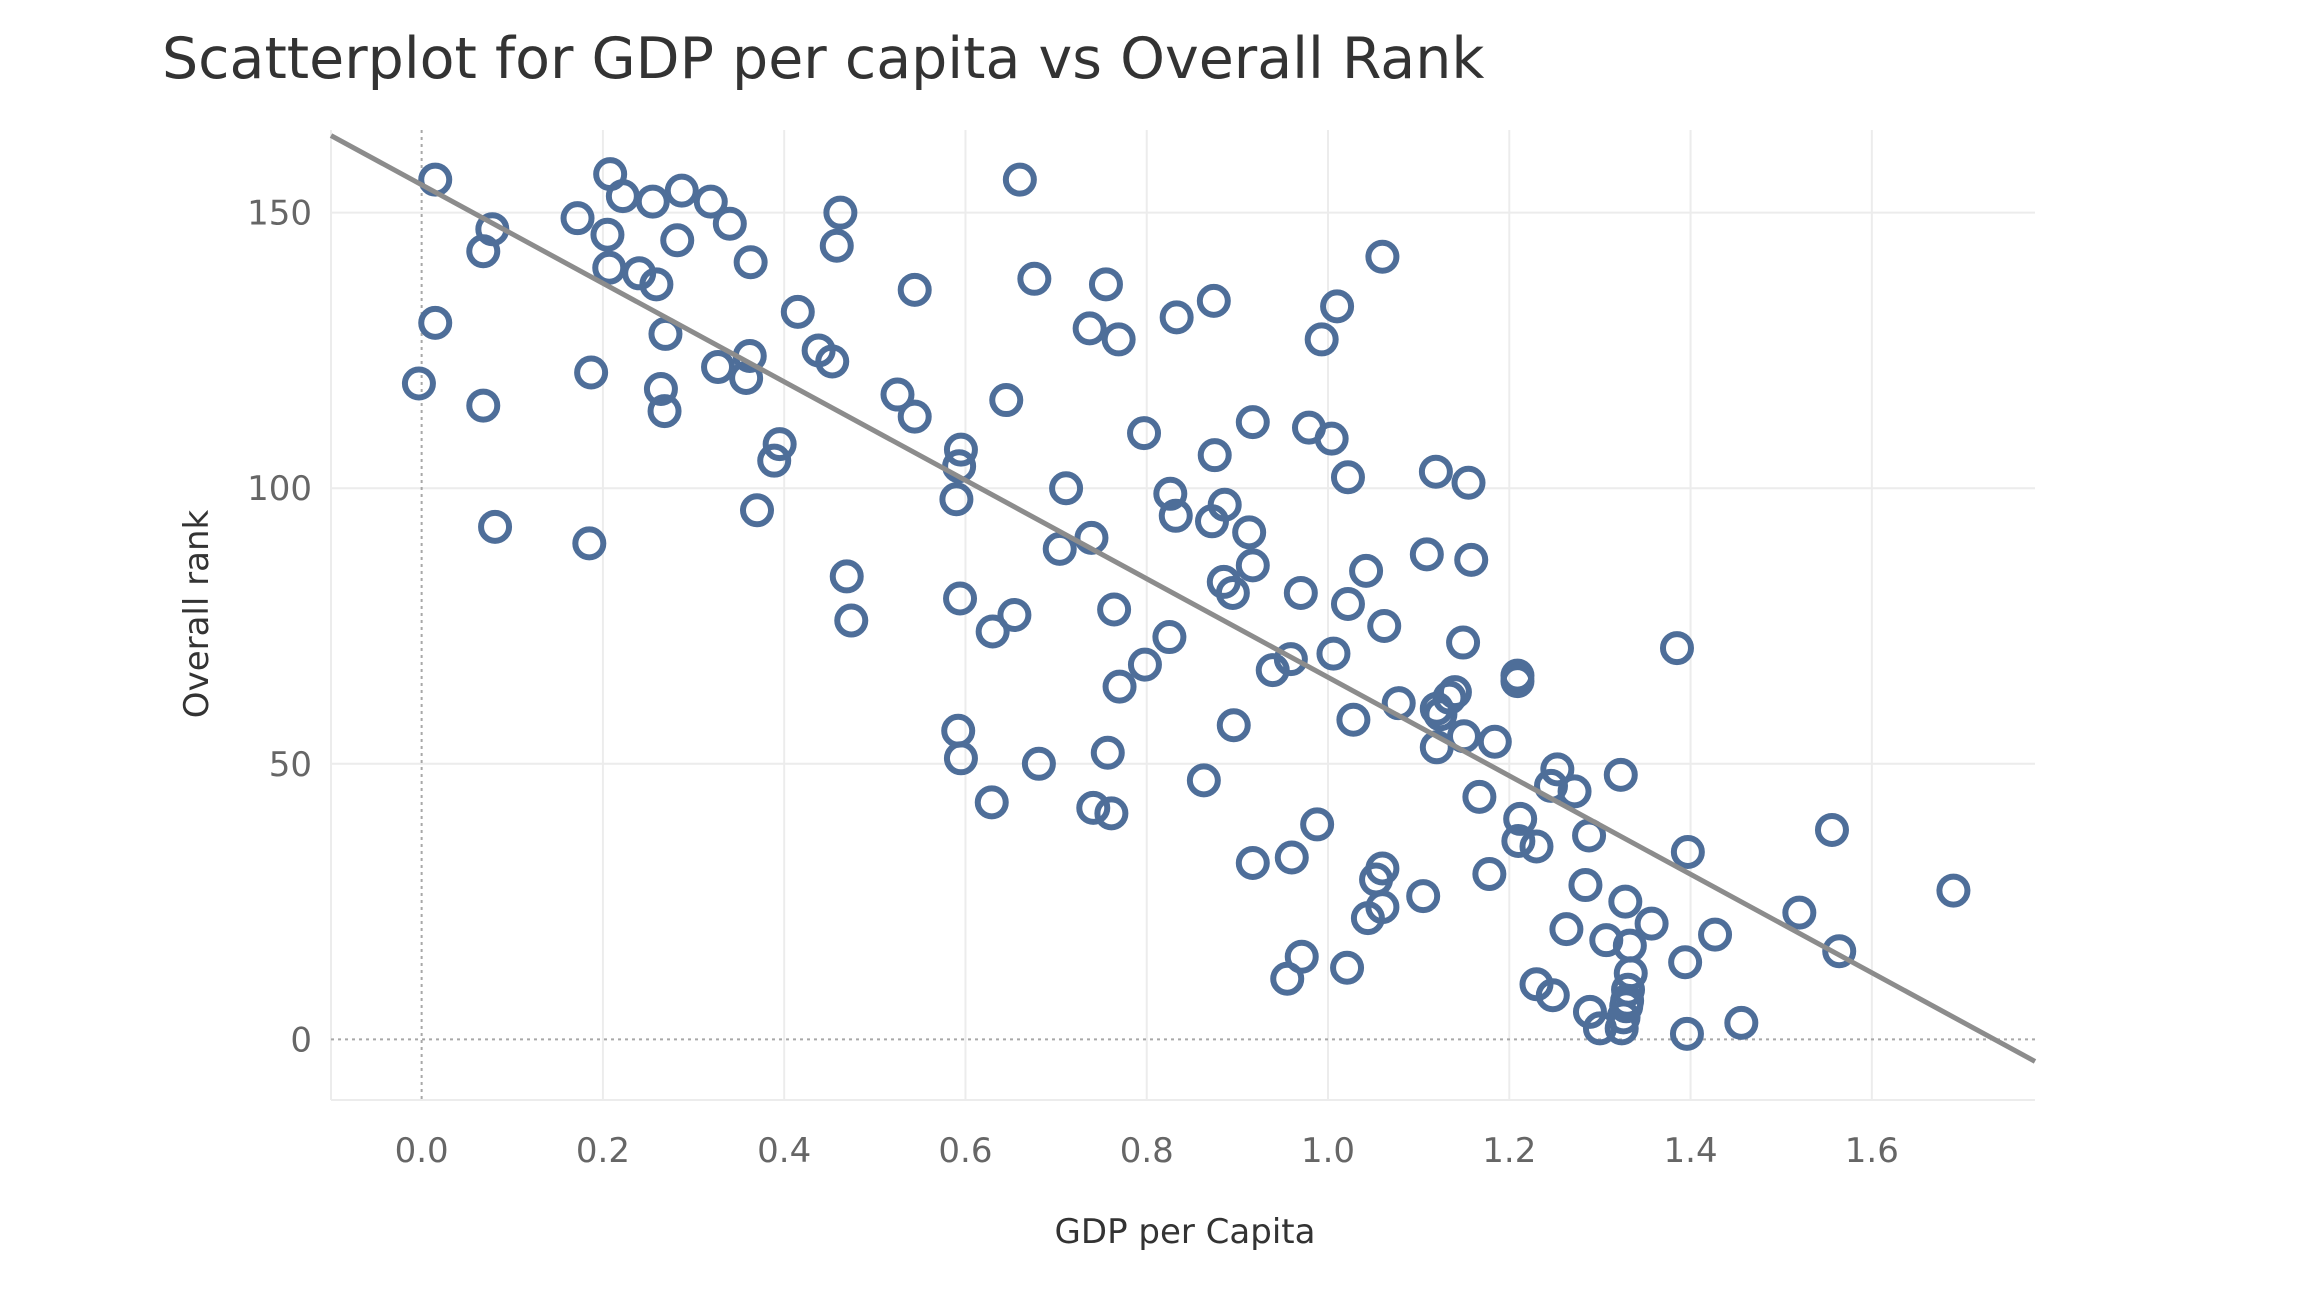  I want to click on x-tick-label: 0.4, so click(784, 1151).